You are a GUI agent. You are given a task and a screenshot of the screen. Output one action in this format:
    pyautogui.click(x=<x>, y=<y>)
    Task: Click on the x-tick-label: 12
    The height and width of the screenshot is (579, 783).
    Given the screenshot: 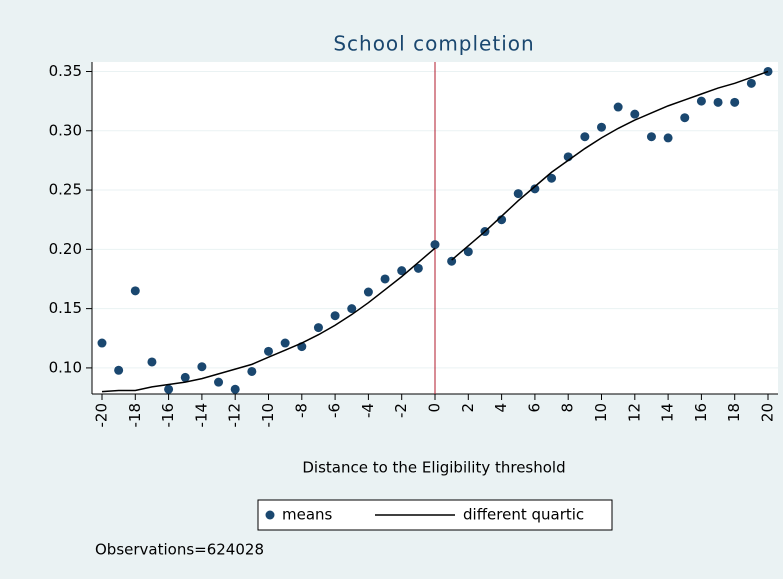 What is the action you would take?
    pyautogui.click(x=634, y=412)
    